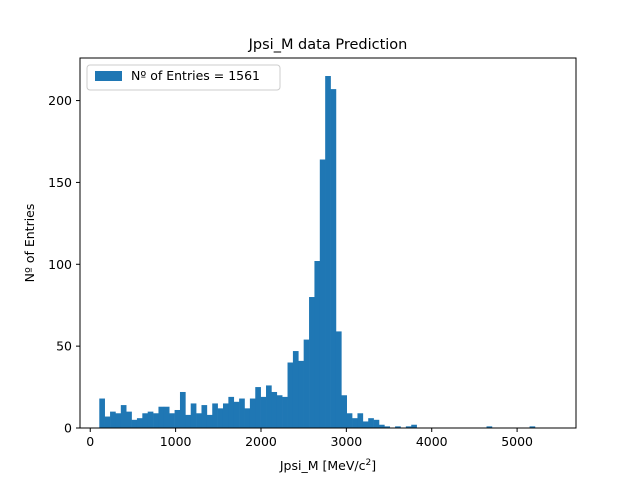 The height and width of the screenshot is (480, 640). What do you see at coordinates (64, 346) in the screenshot?
I see `y-tick-label: 50` at bounding box center [64, 346].